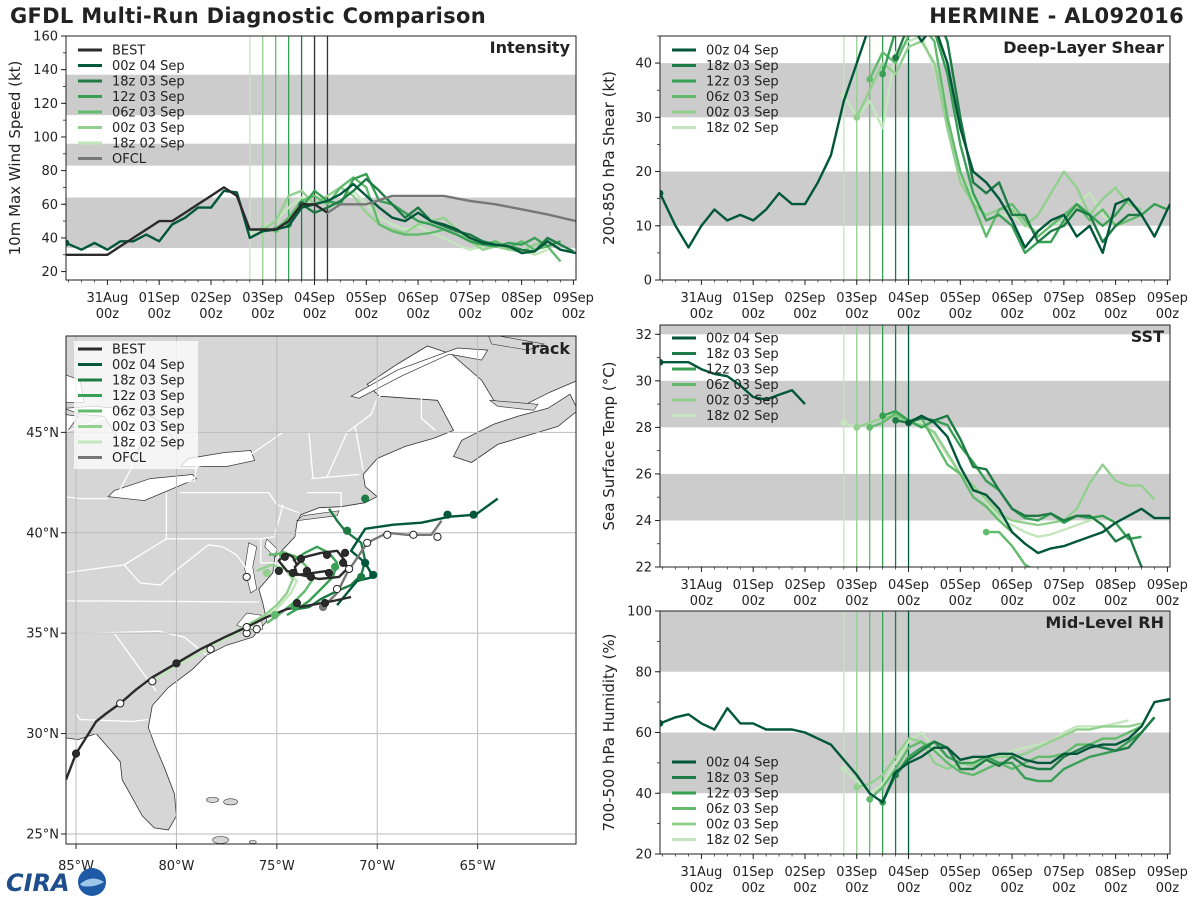 The width and height of the screenshot is (1200, 900). Describe the element at coordinates (701, 872) in the screenshot. I see `rh-xtick-label: 31Aug` at that location.